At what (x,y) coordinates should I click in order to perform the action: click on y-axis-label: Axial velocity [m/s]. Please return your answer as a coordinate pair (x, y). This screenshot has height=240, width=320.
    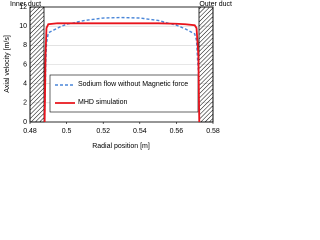
    Looking at the image, I should click on (7, 64).